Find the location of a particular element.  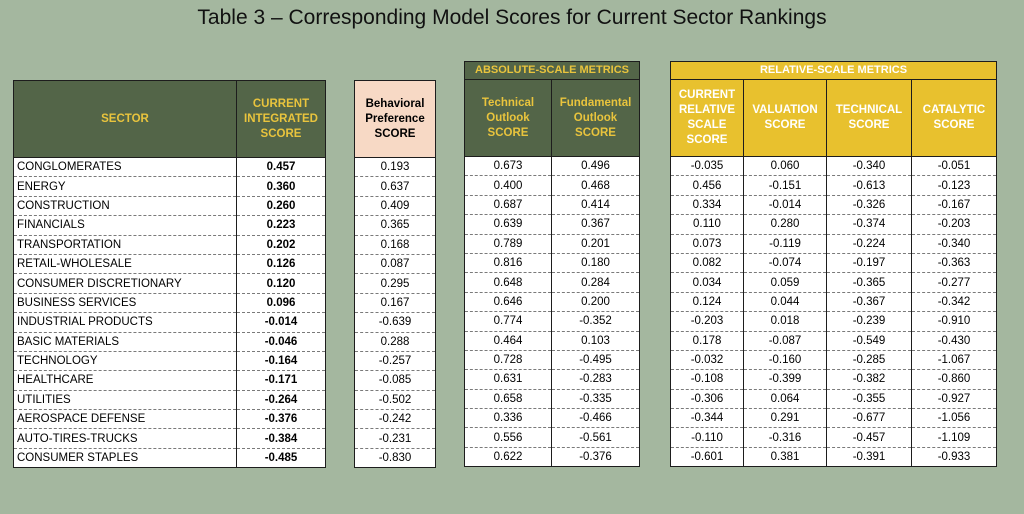

sector-name-cell: HEALTHCARE is located at coordinates (125, 380).